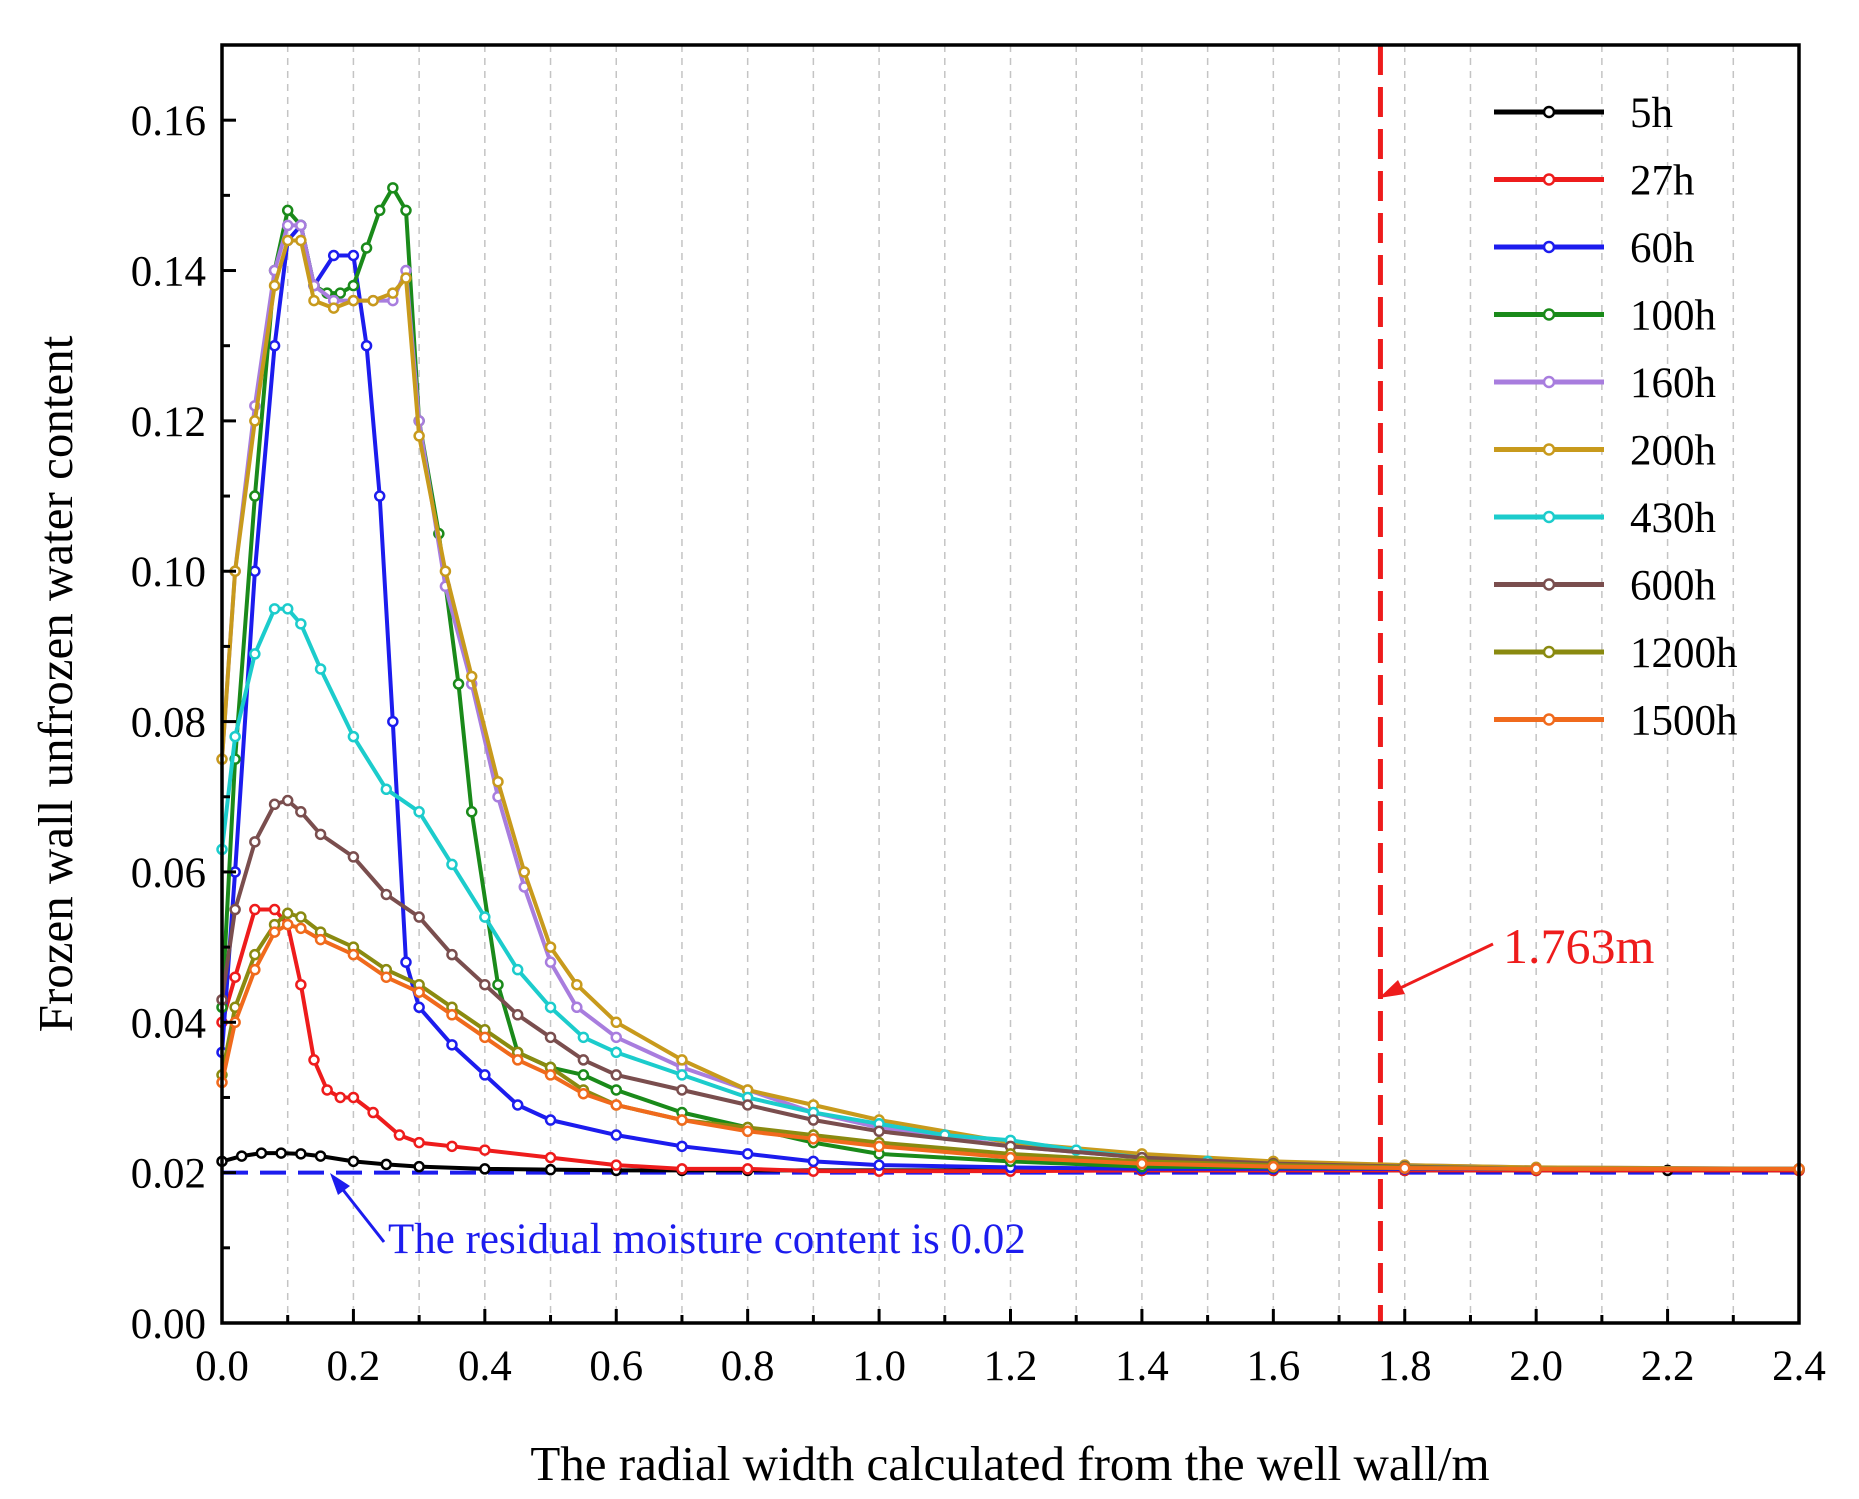 This screenshot has width=1859, height=1499. What do you see at coordinates (362, 1214) in the screenshot?
I see `ref-horizontal-annotation-arrow-line` at bounding box center [362, 1214].